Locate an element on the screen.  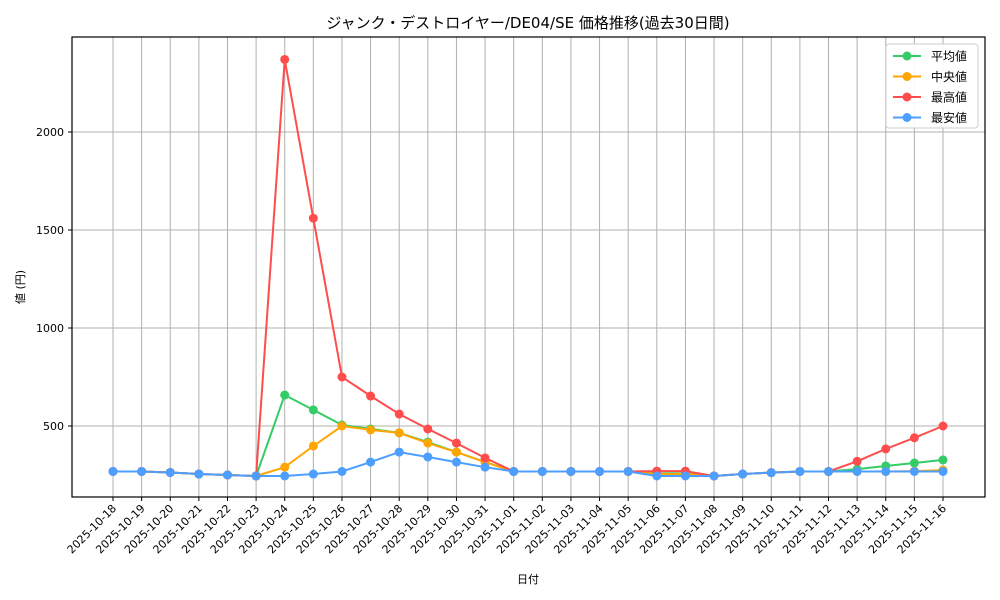
legend-label: 中央値 is located at coordinates (949, 76).